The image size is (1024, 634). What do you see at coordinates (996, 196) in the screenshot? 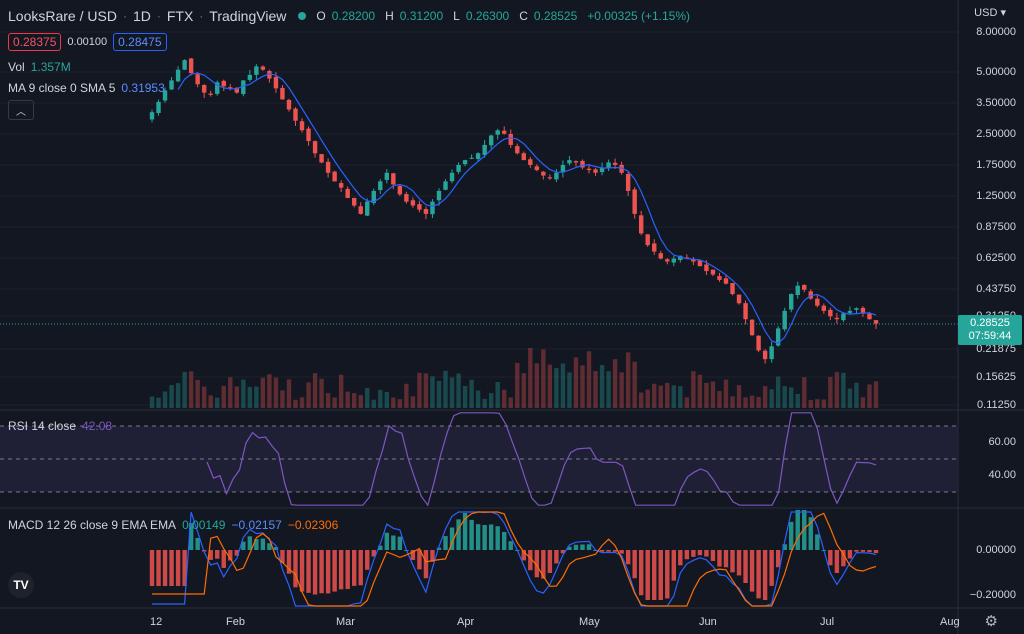
I see `price-tick: 1.25000` at bounding box center [996, 196].